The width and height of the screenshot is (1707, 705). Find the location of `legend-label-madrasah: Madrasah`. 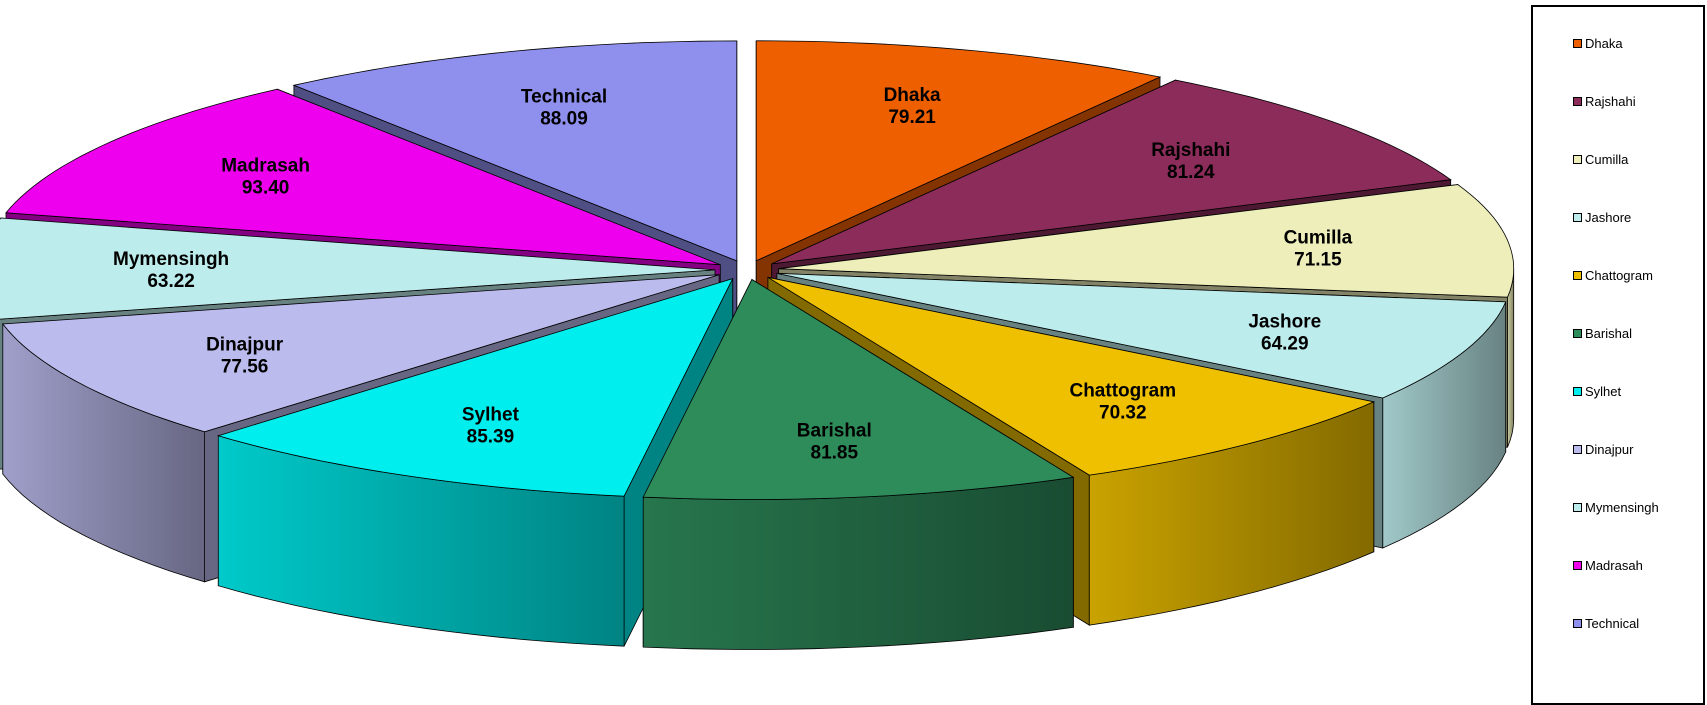

legend-label-madrasah: Madrasah is located at coordinates (1614, 565).